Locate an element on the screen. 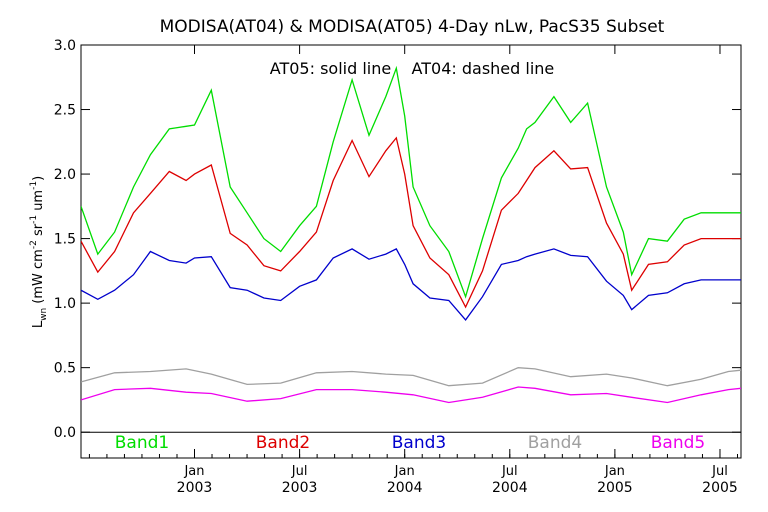 Image resolution: width=768 pixels, height=512 pixels. series-line-band3 is located at coordinates (411, 284).